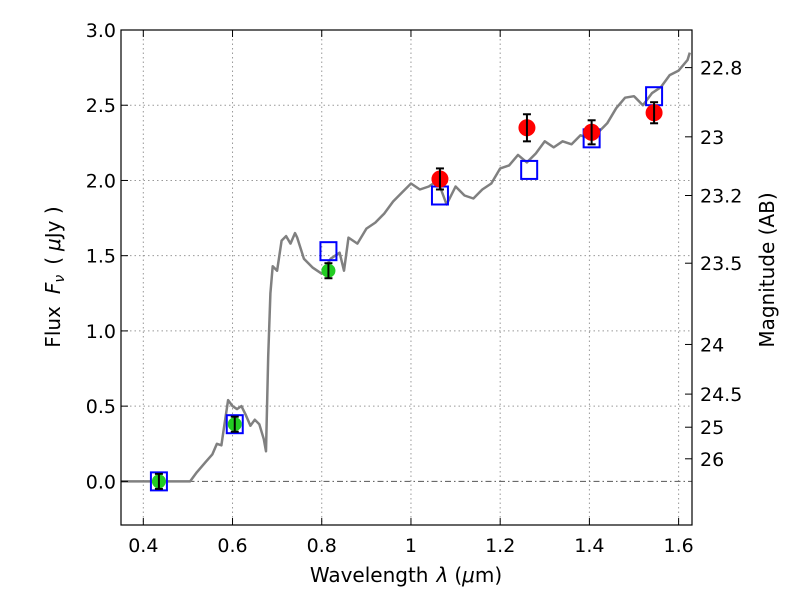 The height and width of the screenshot is (600, 800). What do you see at coordinates (369, 575) in the screenshot?
I see `x-axis-title-text: Wavelength` at bounding box center [369, 575].